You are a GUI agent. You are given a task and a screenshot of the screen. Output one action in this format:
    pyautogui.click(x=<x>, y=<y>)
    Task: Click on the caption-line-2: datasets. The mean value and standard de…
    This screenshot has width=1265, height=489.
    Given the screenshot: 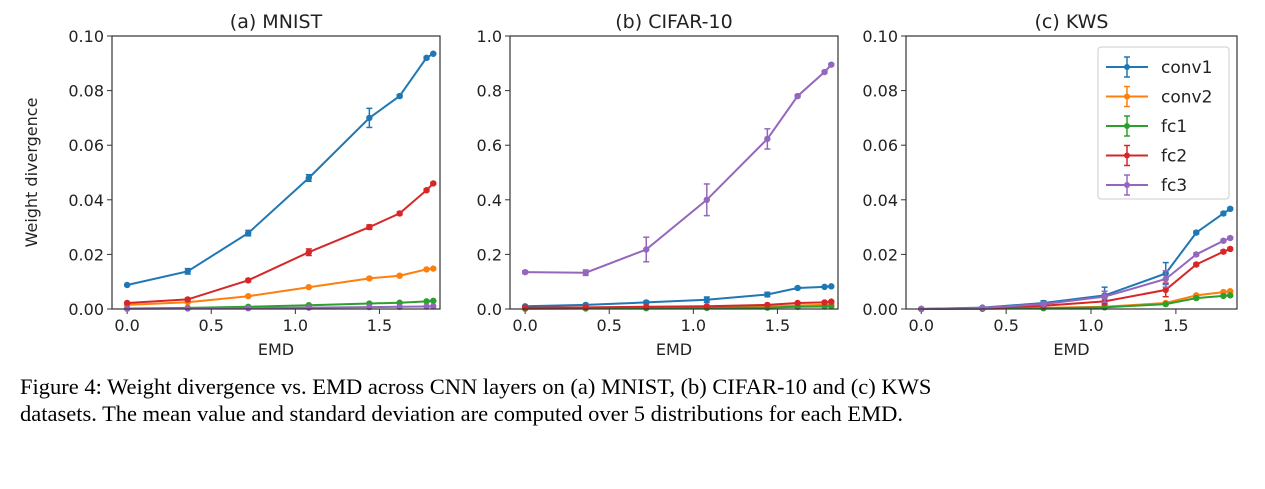 What is the action you would take?
    pyautogui.click(x=462, y=413)
    